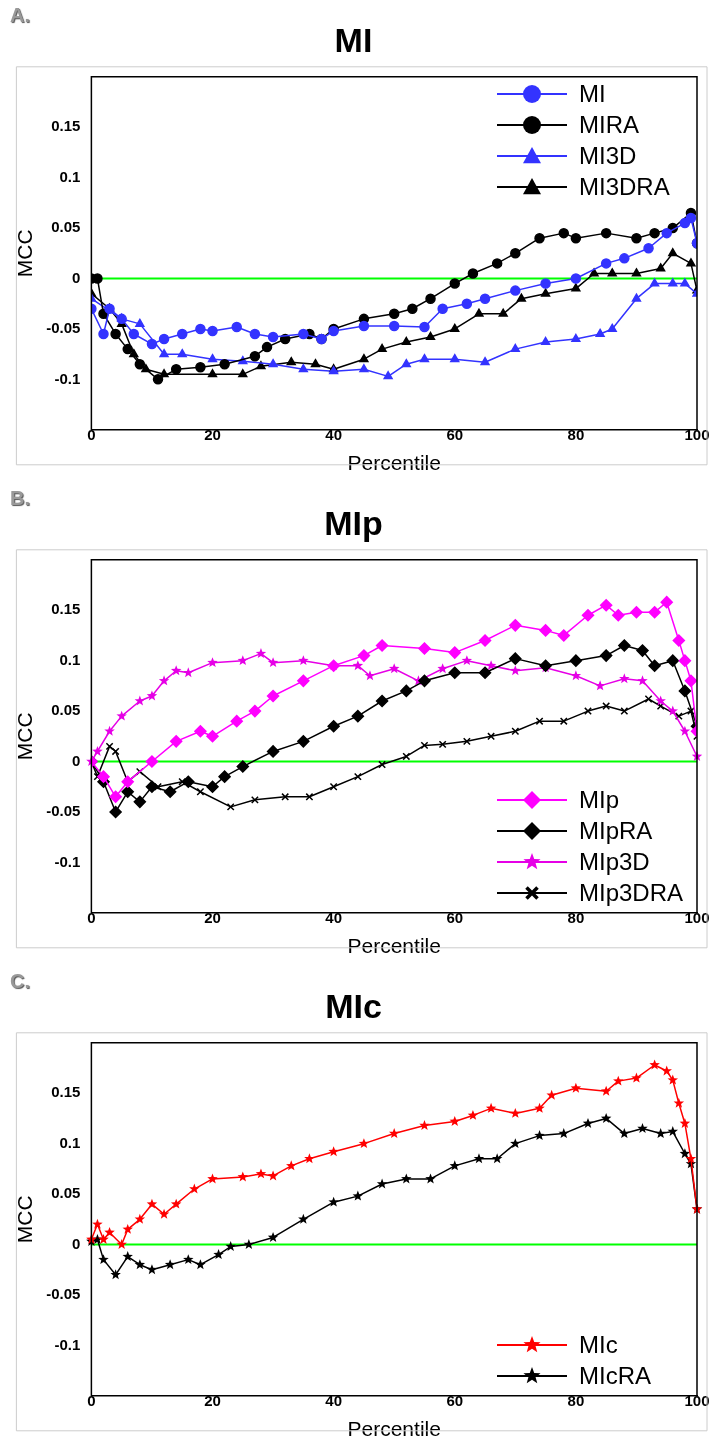 This screenshot has width=715, height=1449. What do you see at coordinates (20, 498) in the screenshot?
I see `text: B.` at bounding box center [20, 498].